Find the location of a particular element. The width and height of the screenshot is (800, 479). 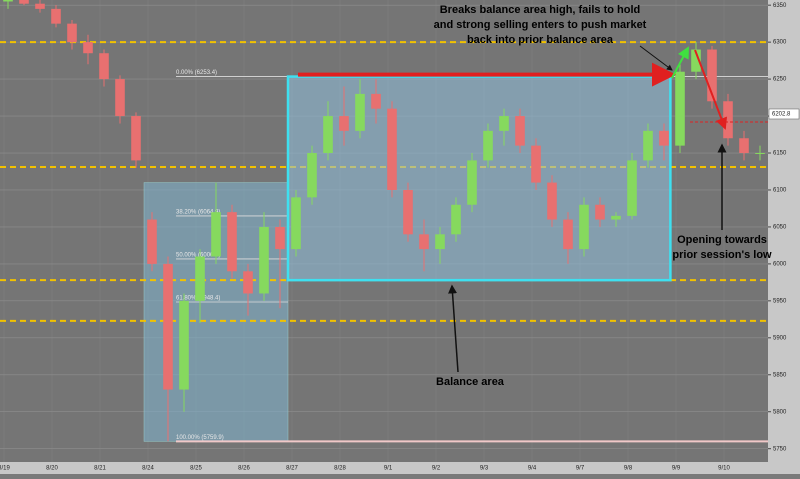

x-tick-label: 8/26 is located at coordinates (244, 469).